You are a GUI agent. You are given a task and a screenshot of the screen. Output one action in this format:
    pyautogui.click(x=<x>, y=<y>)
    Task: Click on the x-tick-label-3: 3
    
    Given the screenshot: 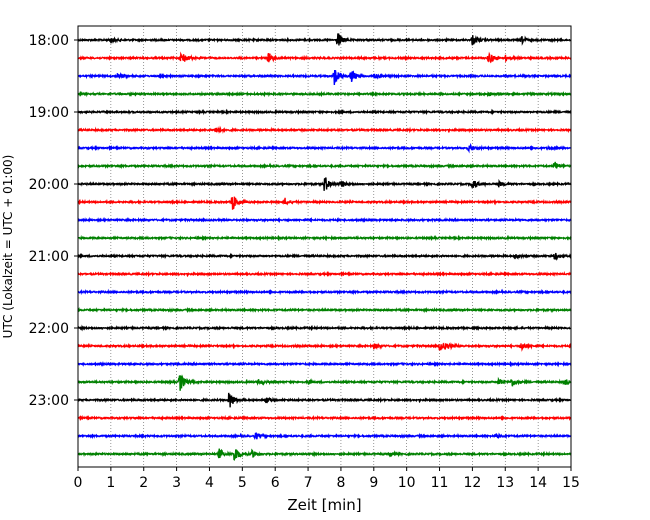 What is the action you would take?
    pyautogui.click(x=176, y=483)
    